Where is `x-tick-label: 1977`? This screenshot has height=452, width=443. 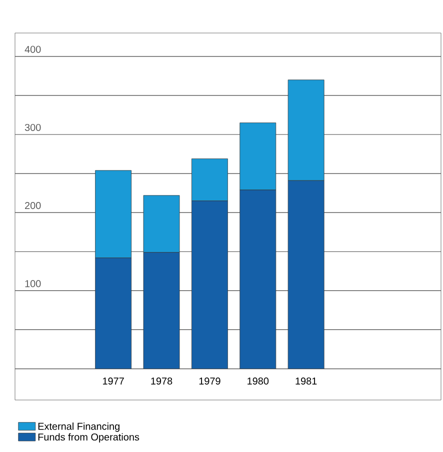
x-tick-label: 1977 is located at coordinates (113, 381).